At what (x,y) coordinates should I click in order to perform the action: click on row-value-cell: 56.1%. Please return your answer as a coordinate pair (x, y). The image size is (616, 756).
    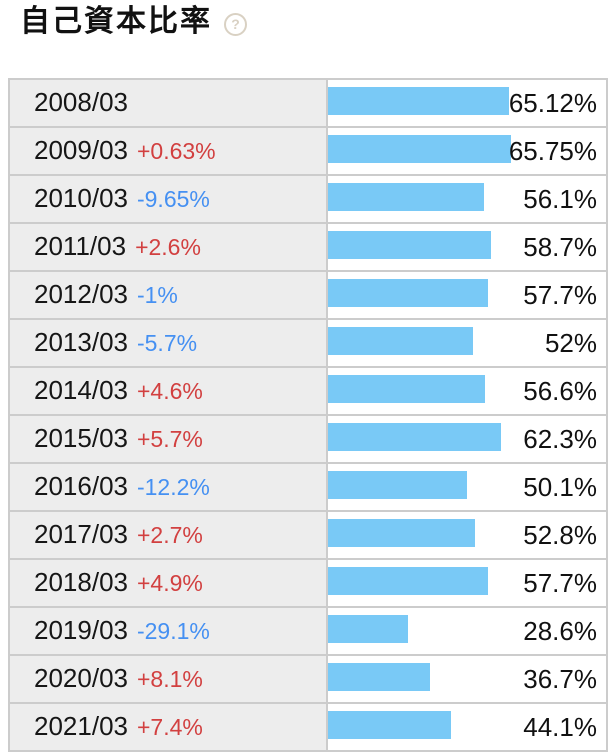
    Looking at the image, I should click on (467, 199).